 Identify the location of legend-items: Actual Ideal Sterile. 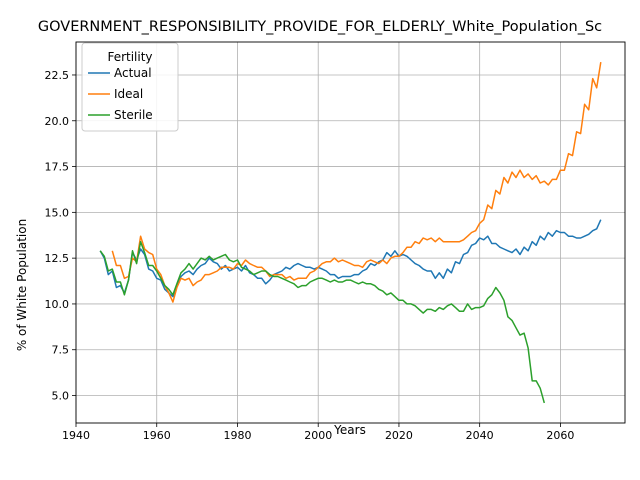
(120, 94).